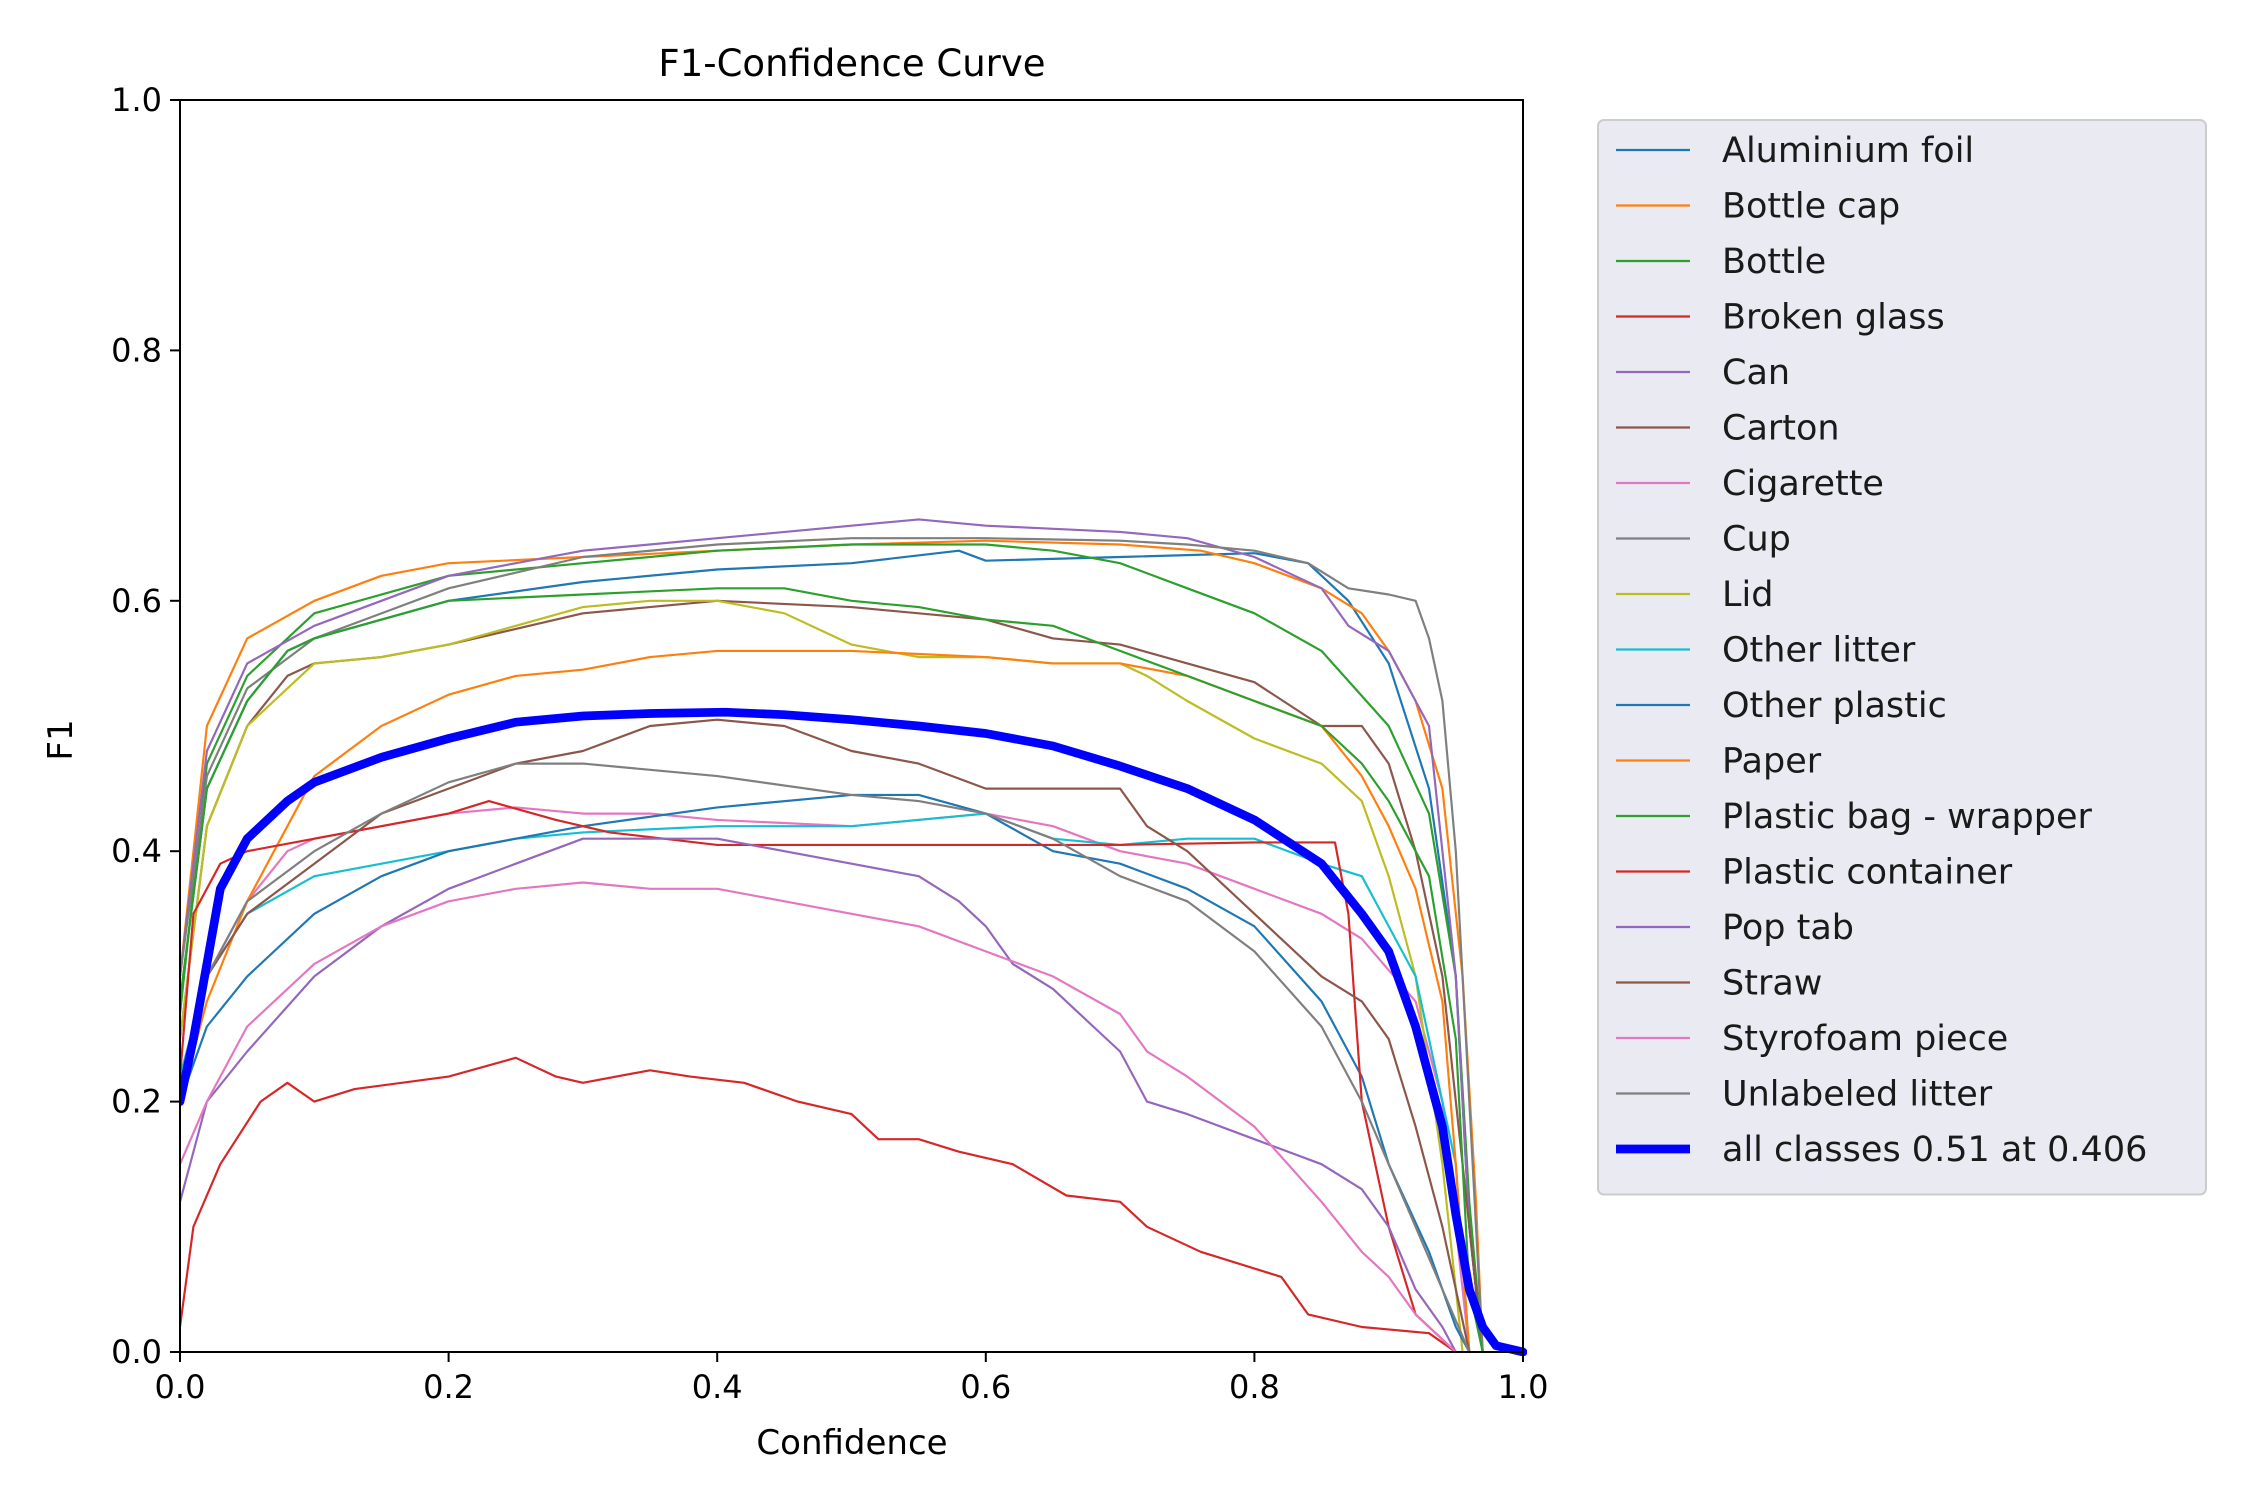 The image size is (2250, 1505). I want to click on y-tick-label: 0.0, so click(136, 1352).